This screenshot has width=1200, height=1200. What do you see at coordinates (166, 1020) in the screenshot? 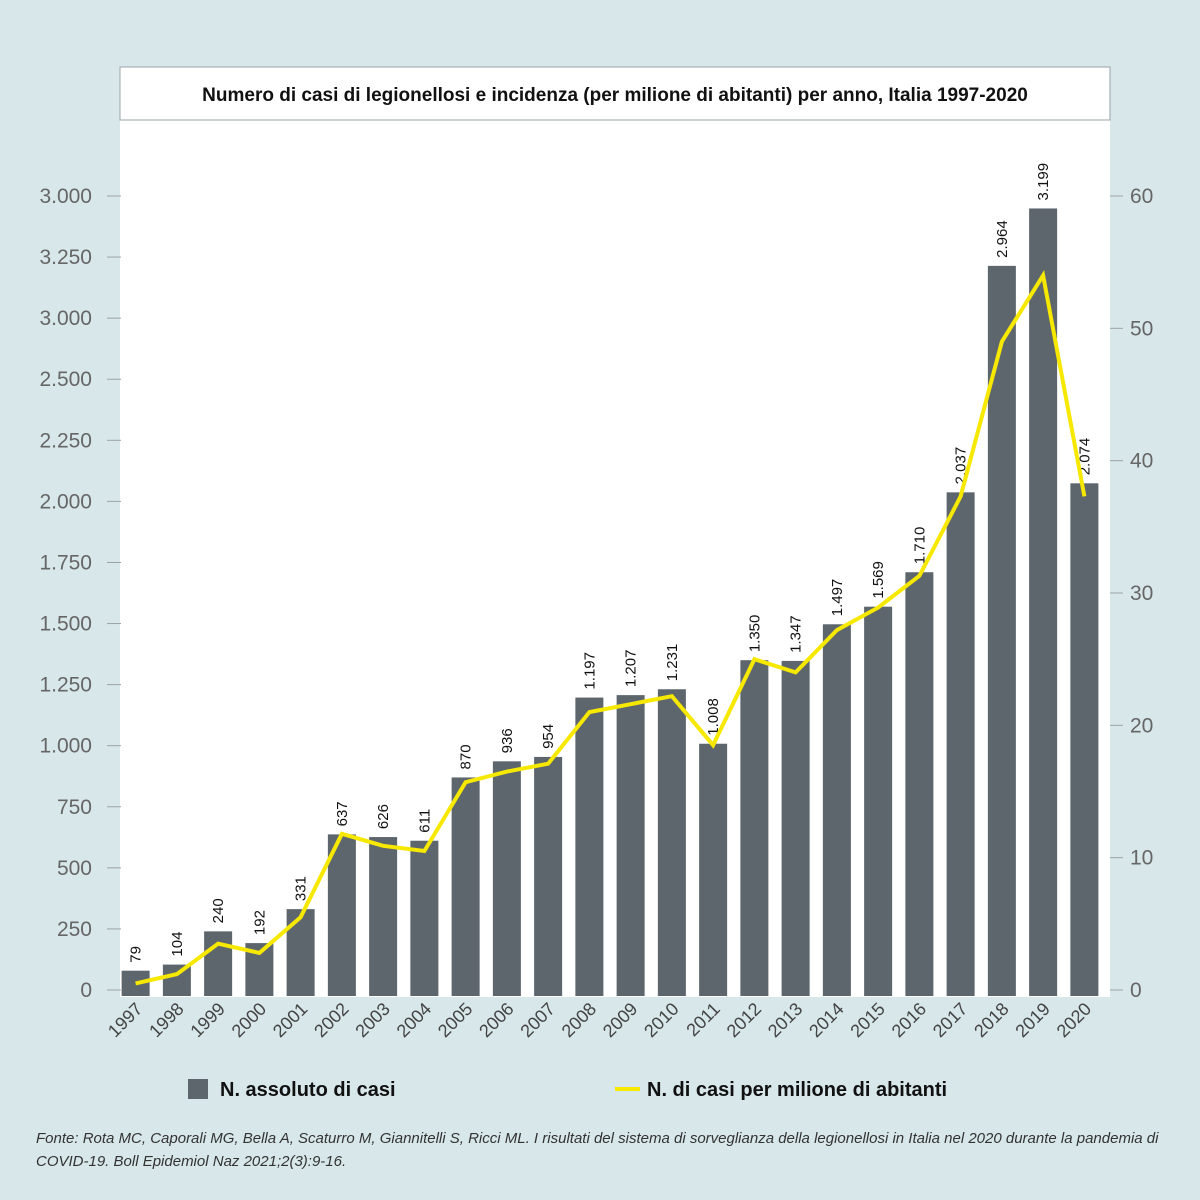
I see `x-tick-label: 1998` at bounding box center [166, 1020].